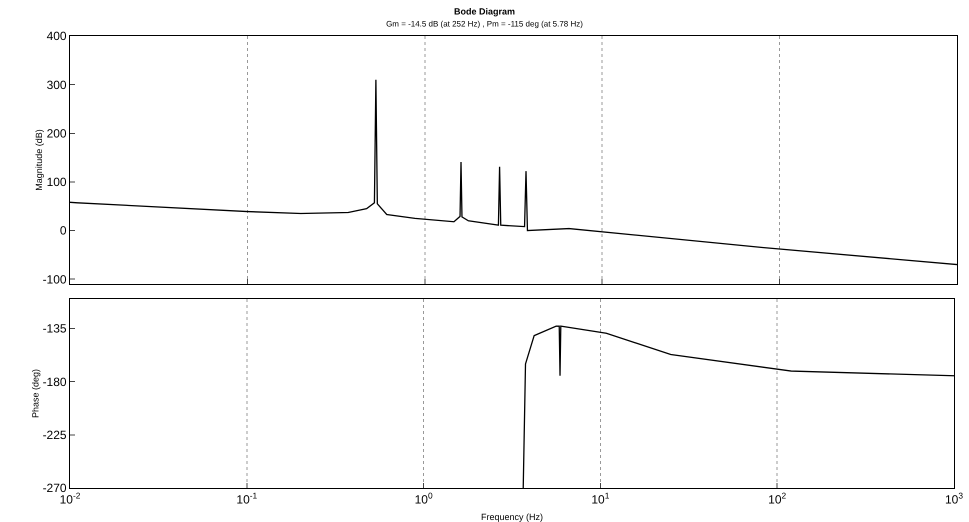 The image size is (969, 522). I want to click on chart-subtitle: Gm = -14.5 dB (at 252 Hz) , Pm = -115 deg (at 5.78 Hz), so click(485, 23).